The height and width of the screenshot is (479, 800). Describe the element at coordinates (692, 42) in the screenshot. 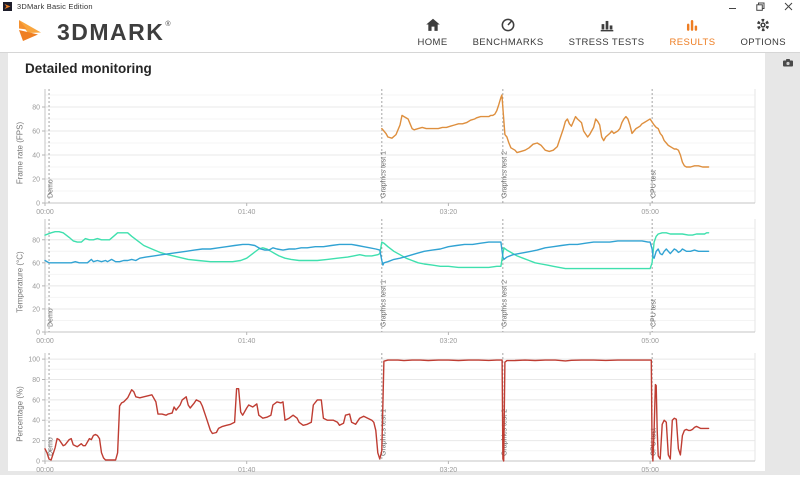

I see `nav-results-label: RESULTS` at that location.